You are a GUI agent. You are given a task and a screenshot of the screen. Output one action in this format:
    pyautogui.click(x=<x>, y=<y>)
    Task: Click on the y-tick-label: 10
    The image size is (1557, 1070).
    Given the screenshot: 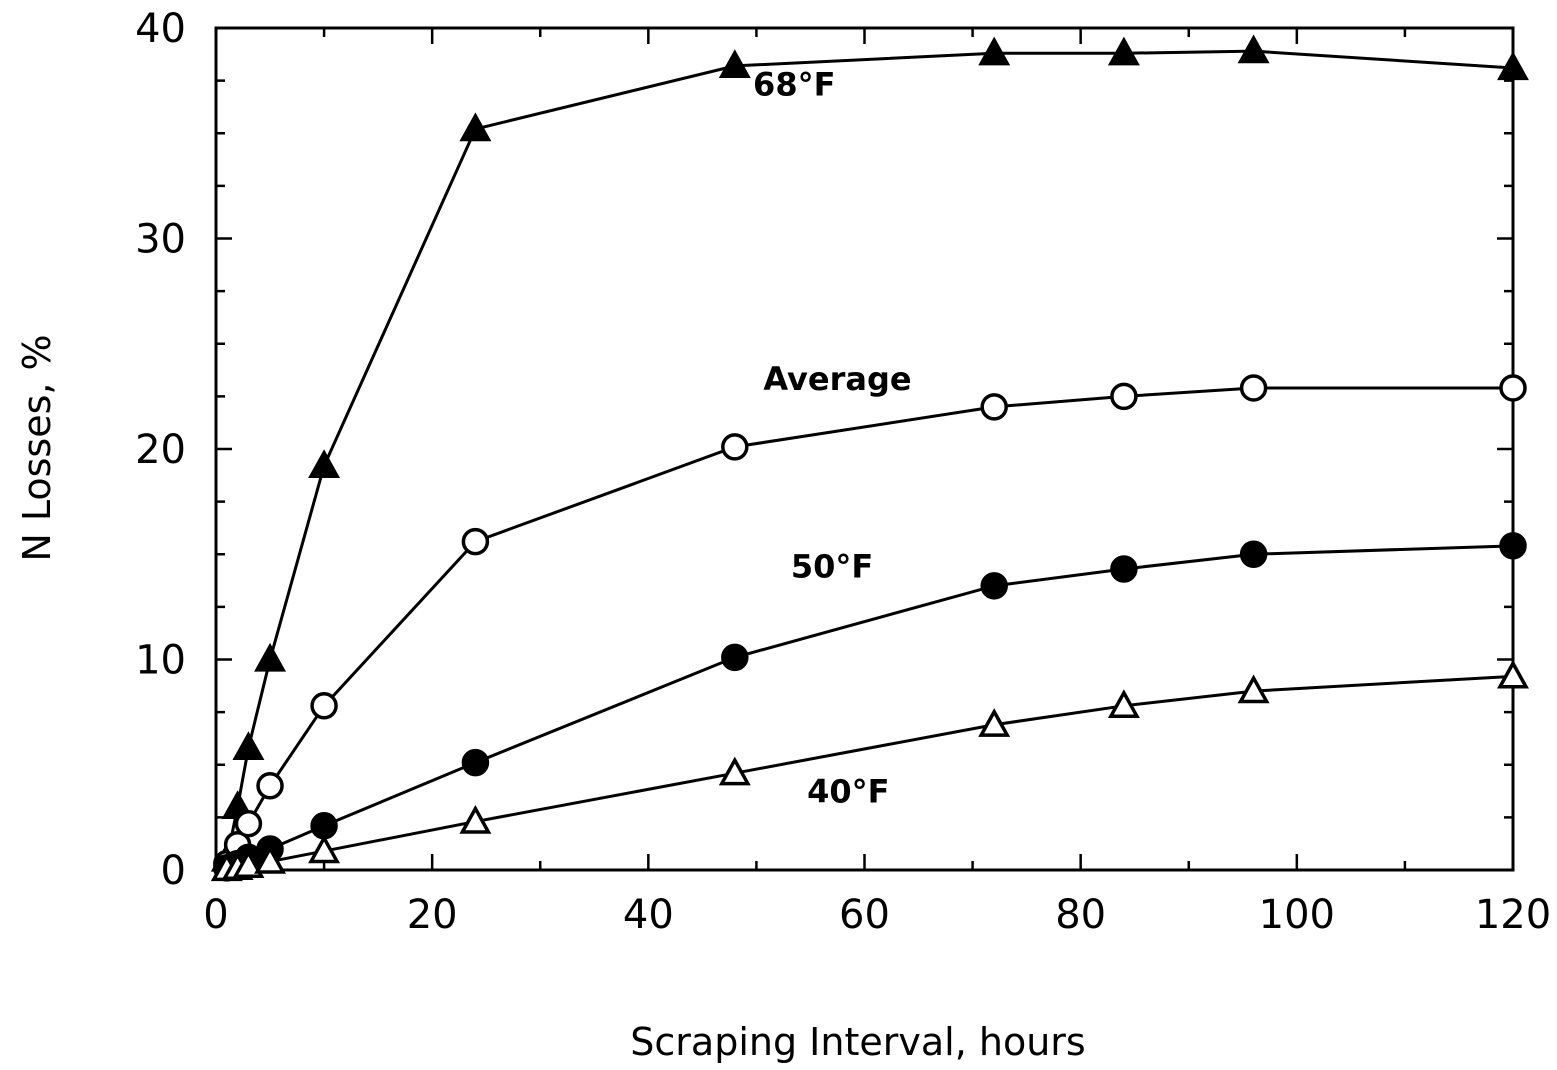 What is the action you would take?
    pyautogui.click(x=160, y=661)
    